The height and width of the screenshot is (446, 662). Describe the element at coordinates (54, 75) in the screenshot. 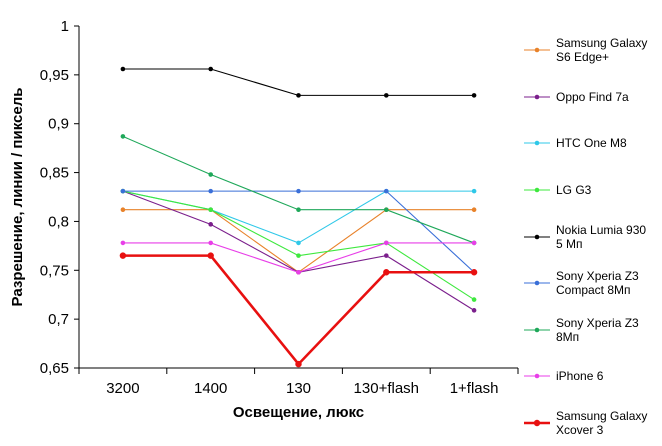

I see `y-tick-label: 0,95` at that location.